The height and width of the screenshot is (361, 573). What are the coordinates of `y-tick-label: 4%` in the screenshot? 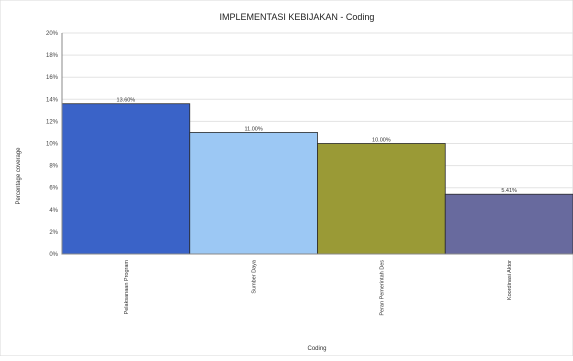 It's located at (53, 211).